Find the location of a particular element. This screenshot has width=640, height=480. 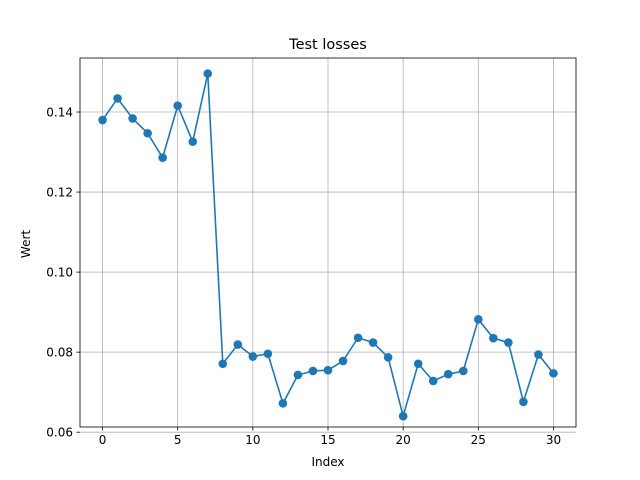

x-tick-label: 5 is located at coordinates (178, 440).